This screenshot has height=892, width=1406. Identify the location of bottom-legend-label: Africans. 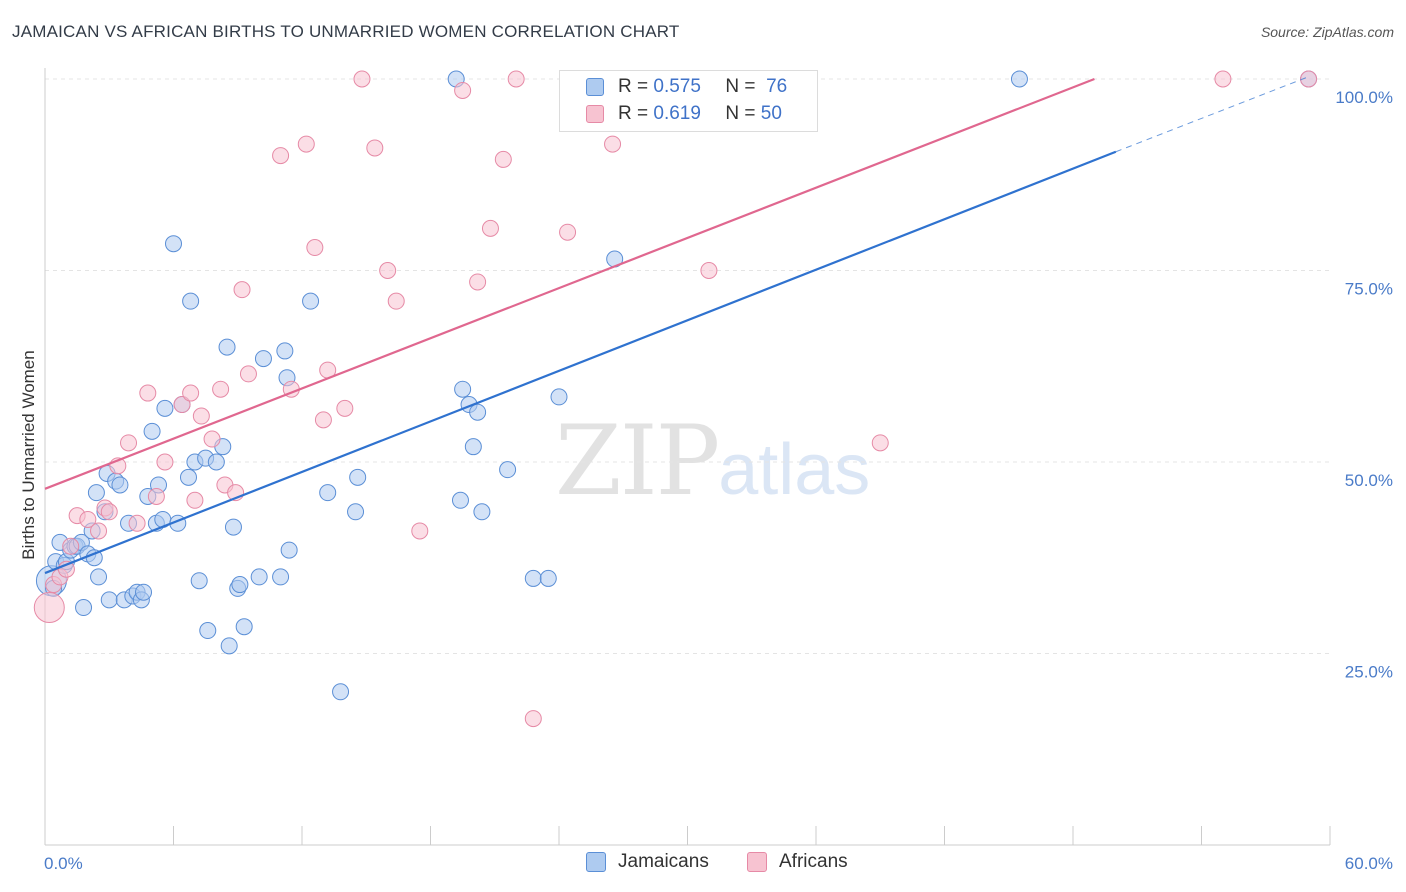
(813, 861).